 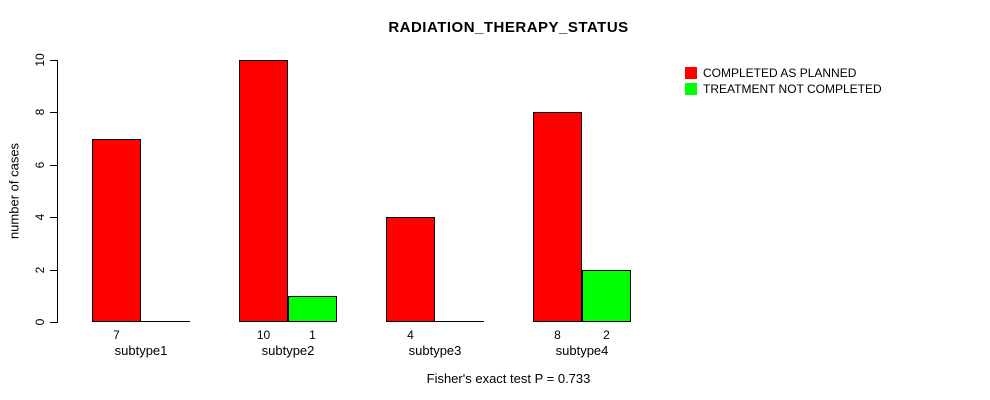 What do you see at coordinates (792, 88) in the screenshot?
I see `legend-label-not-completed: TREATMENT NOT COMPLETED` at bounding box center [792, 88].